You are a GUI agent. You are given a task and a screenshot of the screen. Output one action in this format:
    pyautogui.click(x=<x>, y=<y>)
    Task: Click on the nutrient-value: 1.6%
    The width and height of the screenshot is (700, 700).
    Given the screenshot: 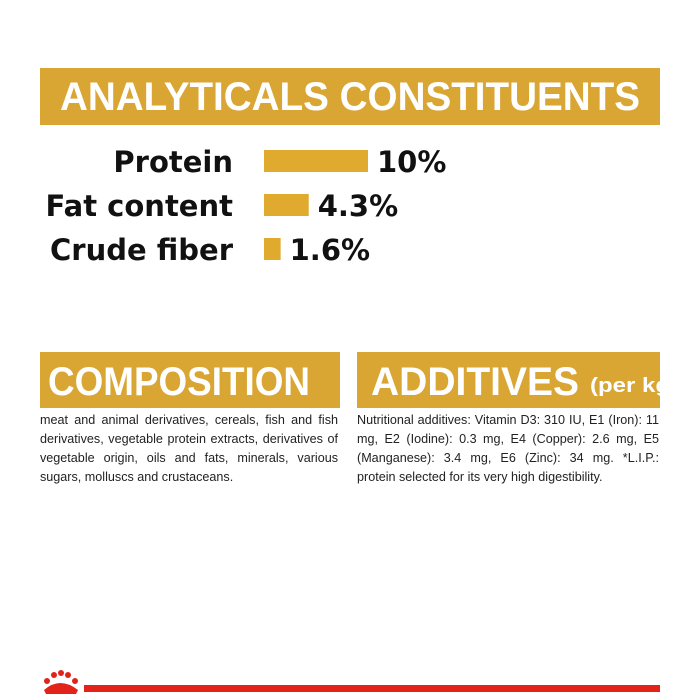 What is the action you would take?
    pyautogui.click(x=330, y=250)
    